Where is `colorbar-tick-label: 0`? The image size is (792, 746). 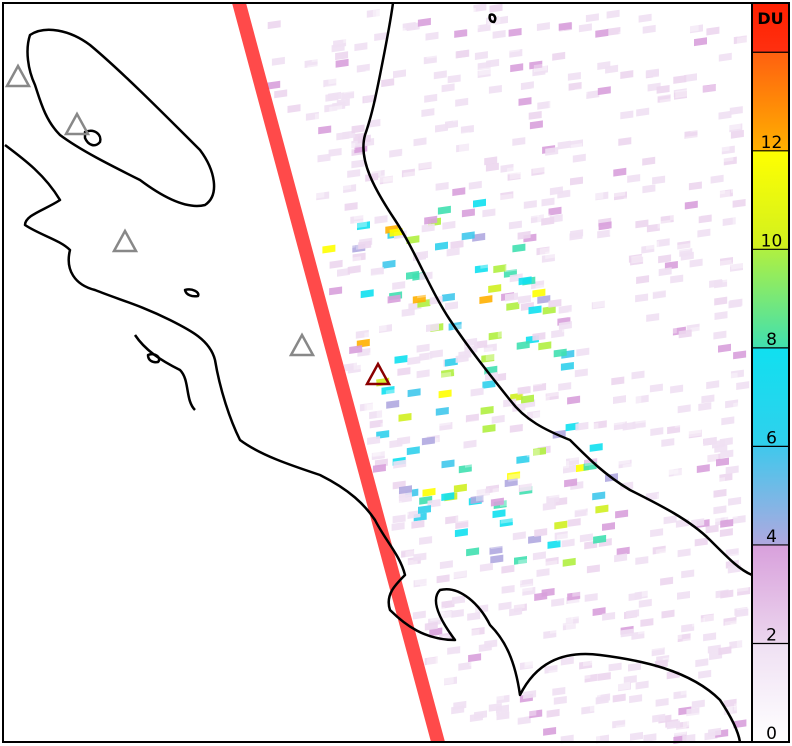 colorbar-tick-label: 0 is located at coordinates (771, 734).